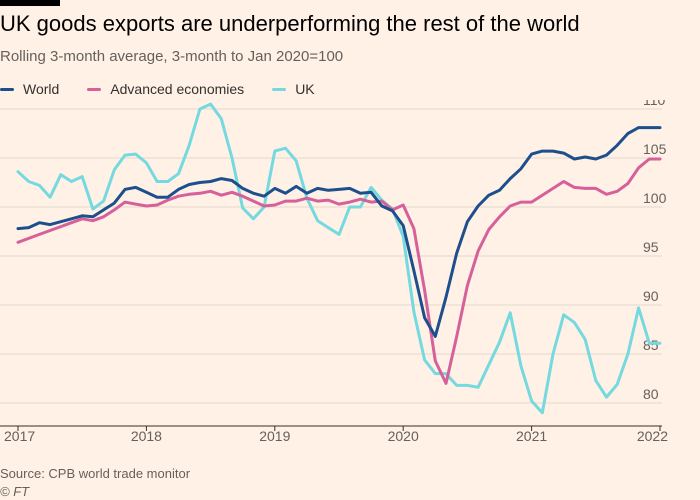 This screenshot has height=500, width=700. Describe the element at coordinates (177, 89) in the screenshot. I see `legend-label-advanced-economies: Advanced economies` at that location.